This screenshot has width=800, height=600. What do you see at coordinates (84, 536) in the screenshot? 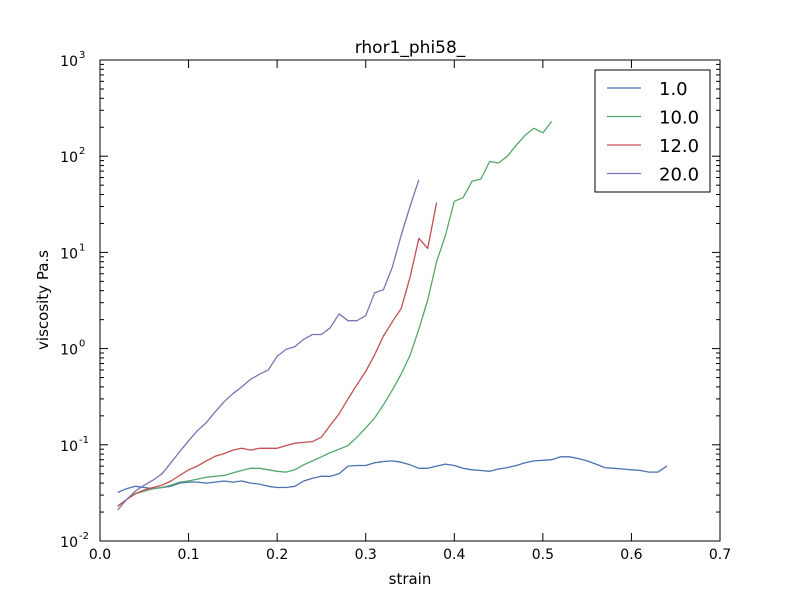
I see `y-tick-exponent: -2` at bounding box center [84, 536].